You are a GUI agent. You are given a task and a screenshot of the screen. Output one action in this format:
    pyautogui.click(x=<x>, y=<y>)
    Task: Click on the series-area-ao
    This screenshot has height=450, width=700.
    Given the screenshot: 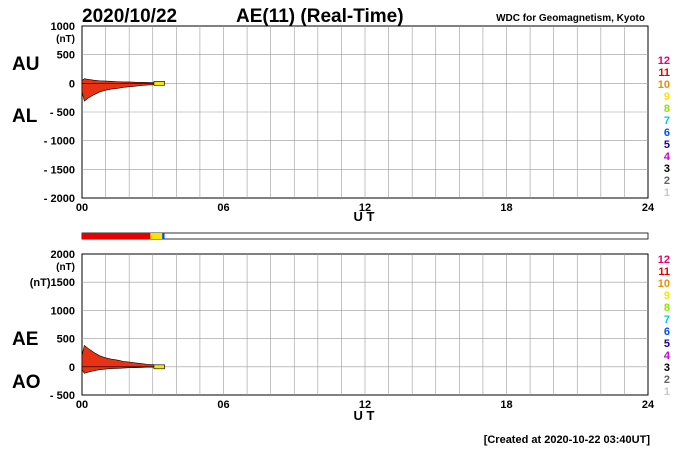 What is the action you would take?
    pyautogui.click(x=123, y=370)
    